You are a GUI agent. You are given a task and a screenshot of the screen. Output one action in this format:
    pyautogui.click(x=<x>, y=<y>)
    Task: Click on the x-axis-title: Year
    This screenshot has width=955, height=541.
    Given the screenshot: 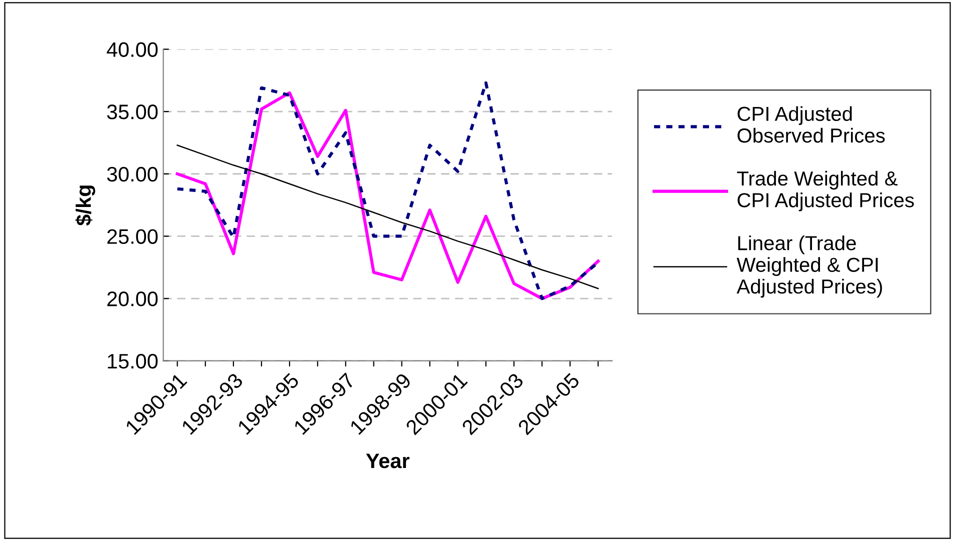 What is the action you would take?
    pyautogui.click(x=388, y=461)
    